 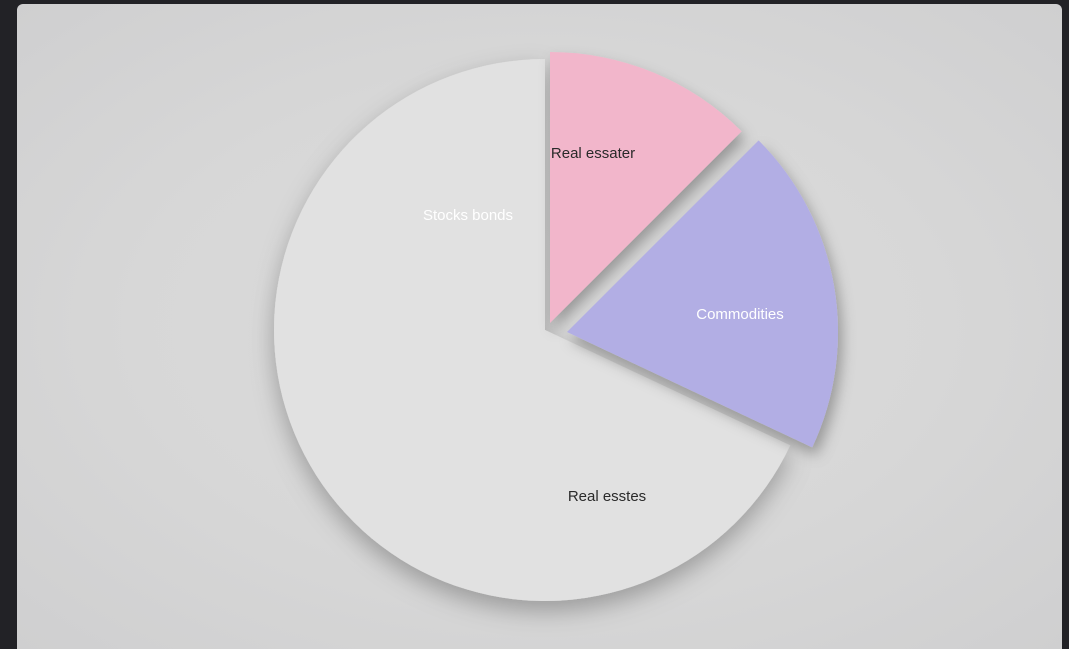 What do you see at coordinates (468, 215) in the screenshot?
I see `extra-slice-label-1: Stocks bonds` at bounding box center [468, 215].